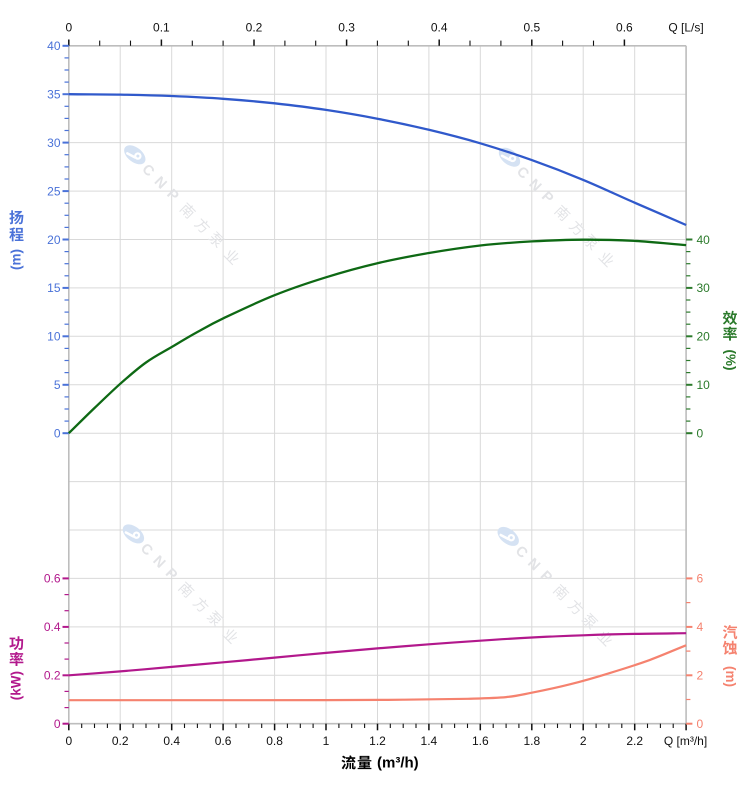 This screenshot has height=802, width=752. Describe the element at coordinates (398, 762) in the screenshot. I see `svg-text: (m³/h)` at that location.